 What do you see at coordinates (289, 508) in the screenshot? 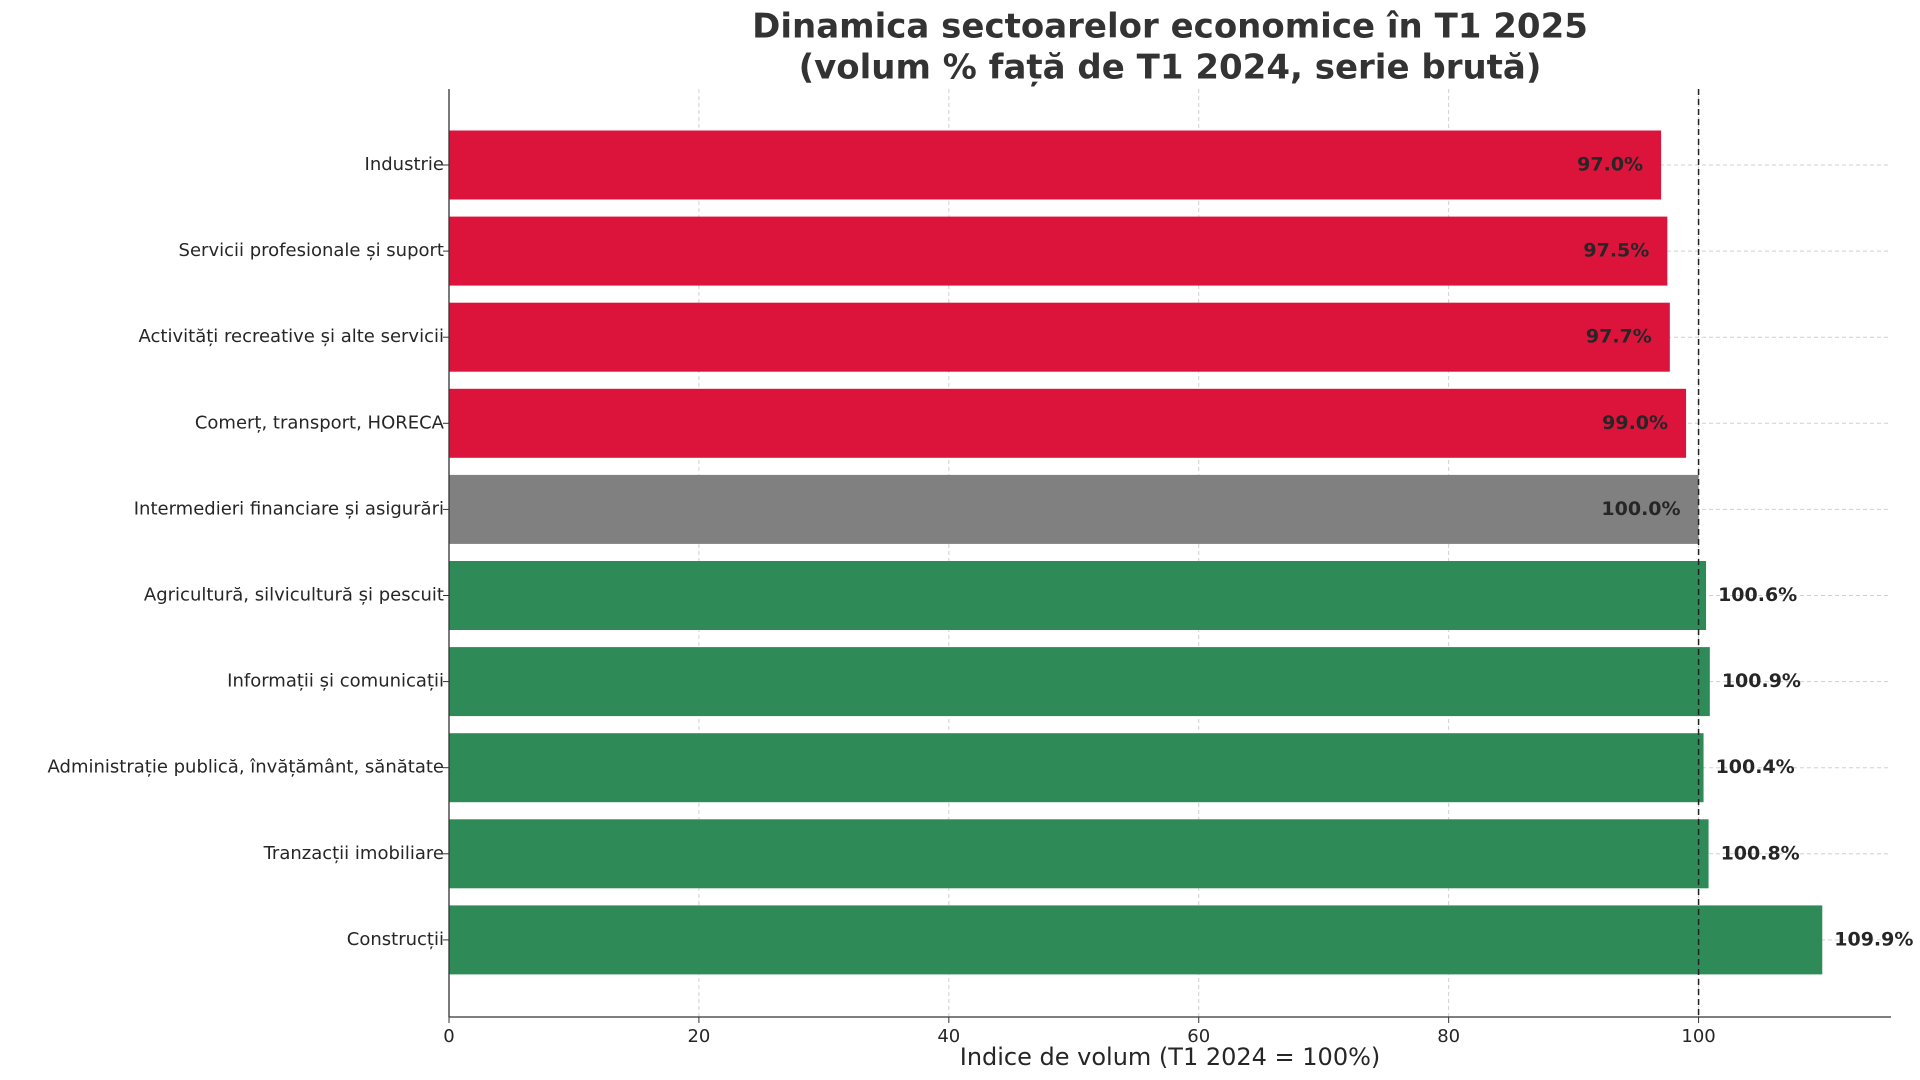
I see `y-tick-label: Intermedieri financiare și asigurări` at bounding box center [289, 508].